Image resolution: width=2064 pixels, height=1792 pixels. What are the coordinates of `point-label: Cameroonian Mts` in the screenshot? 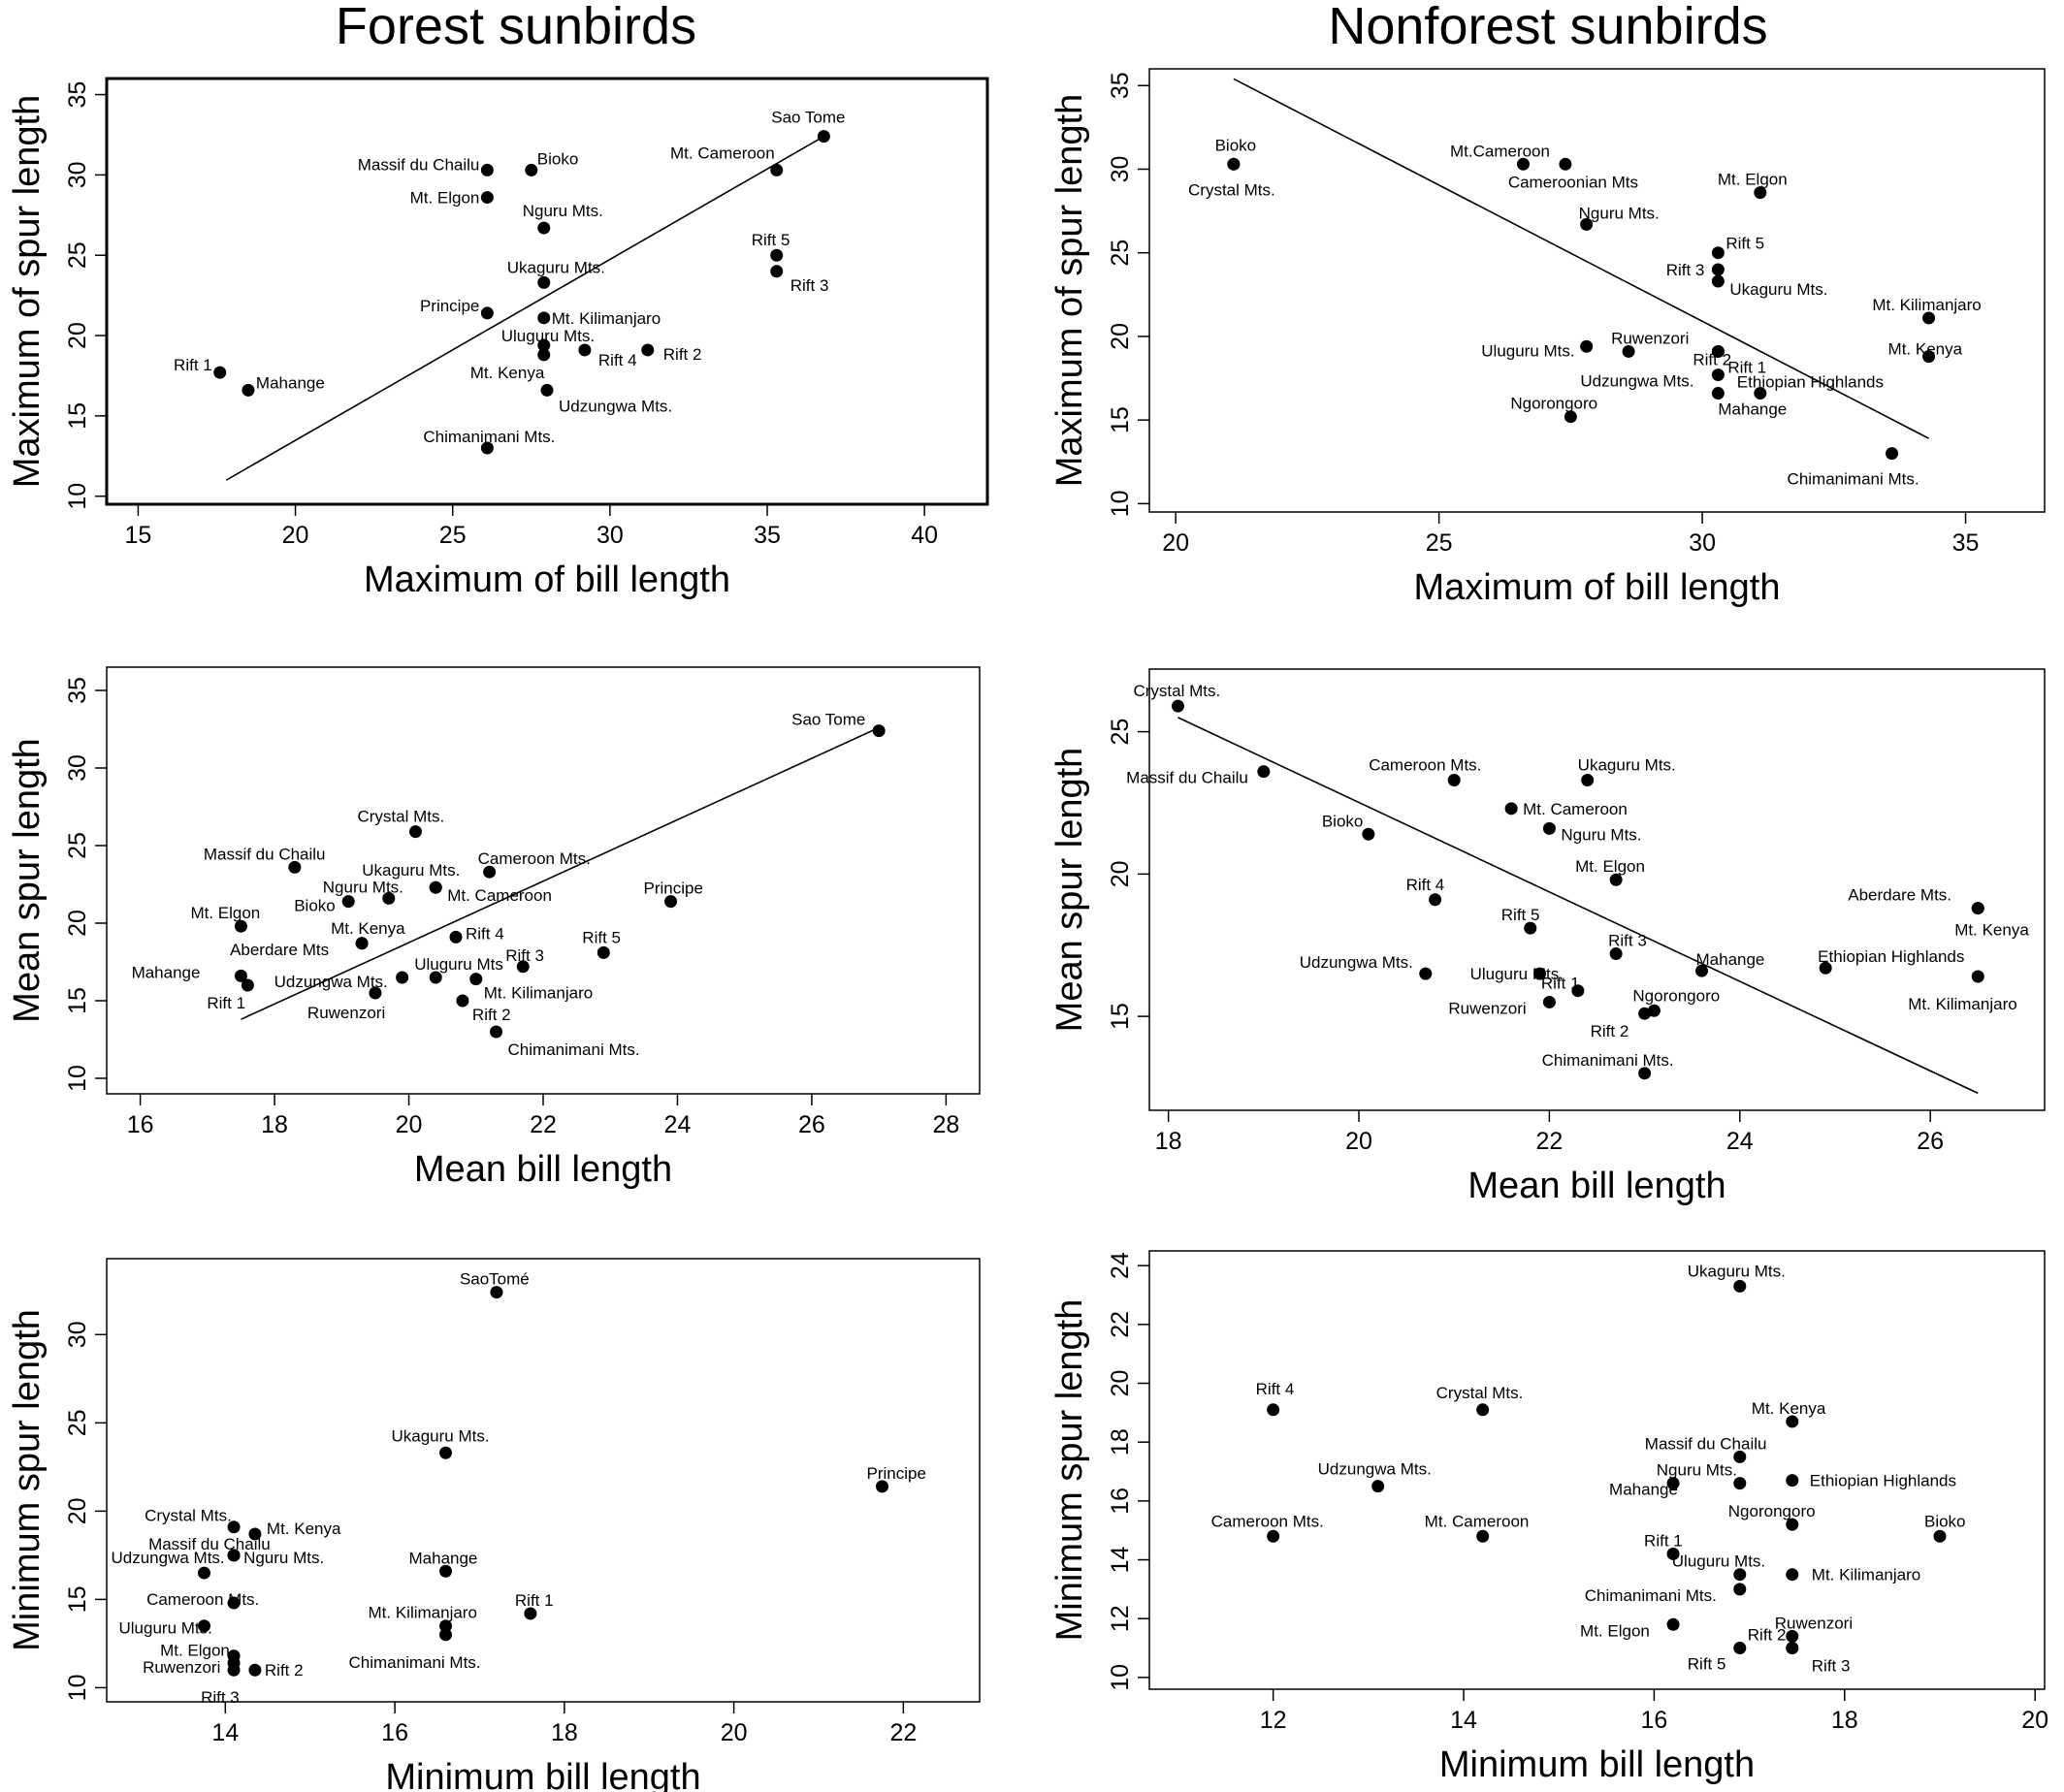 It's located at (1573, 182).